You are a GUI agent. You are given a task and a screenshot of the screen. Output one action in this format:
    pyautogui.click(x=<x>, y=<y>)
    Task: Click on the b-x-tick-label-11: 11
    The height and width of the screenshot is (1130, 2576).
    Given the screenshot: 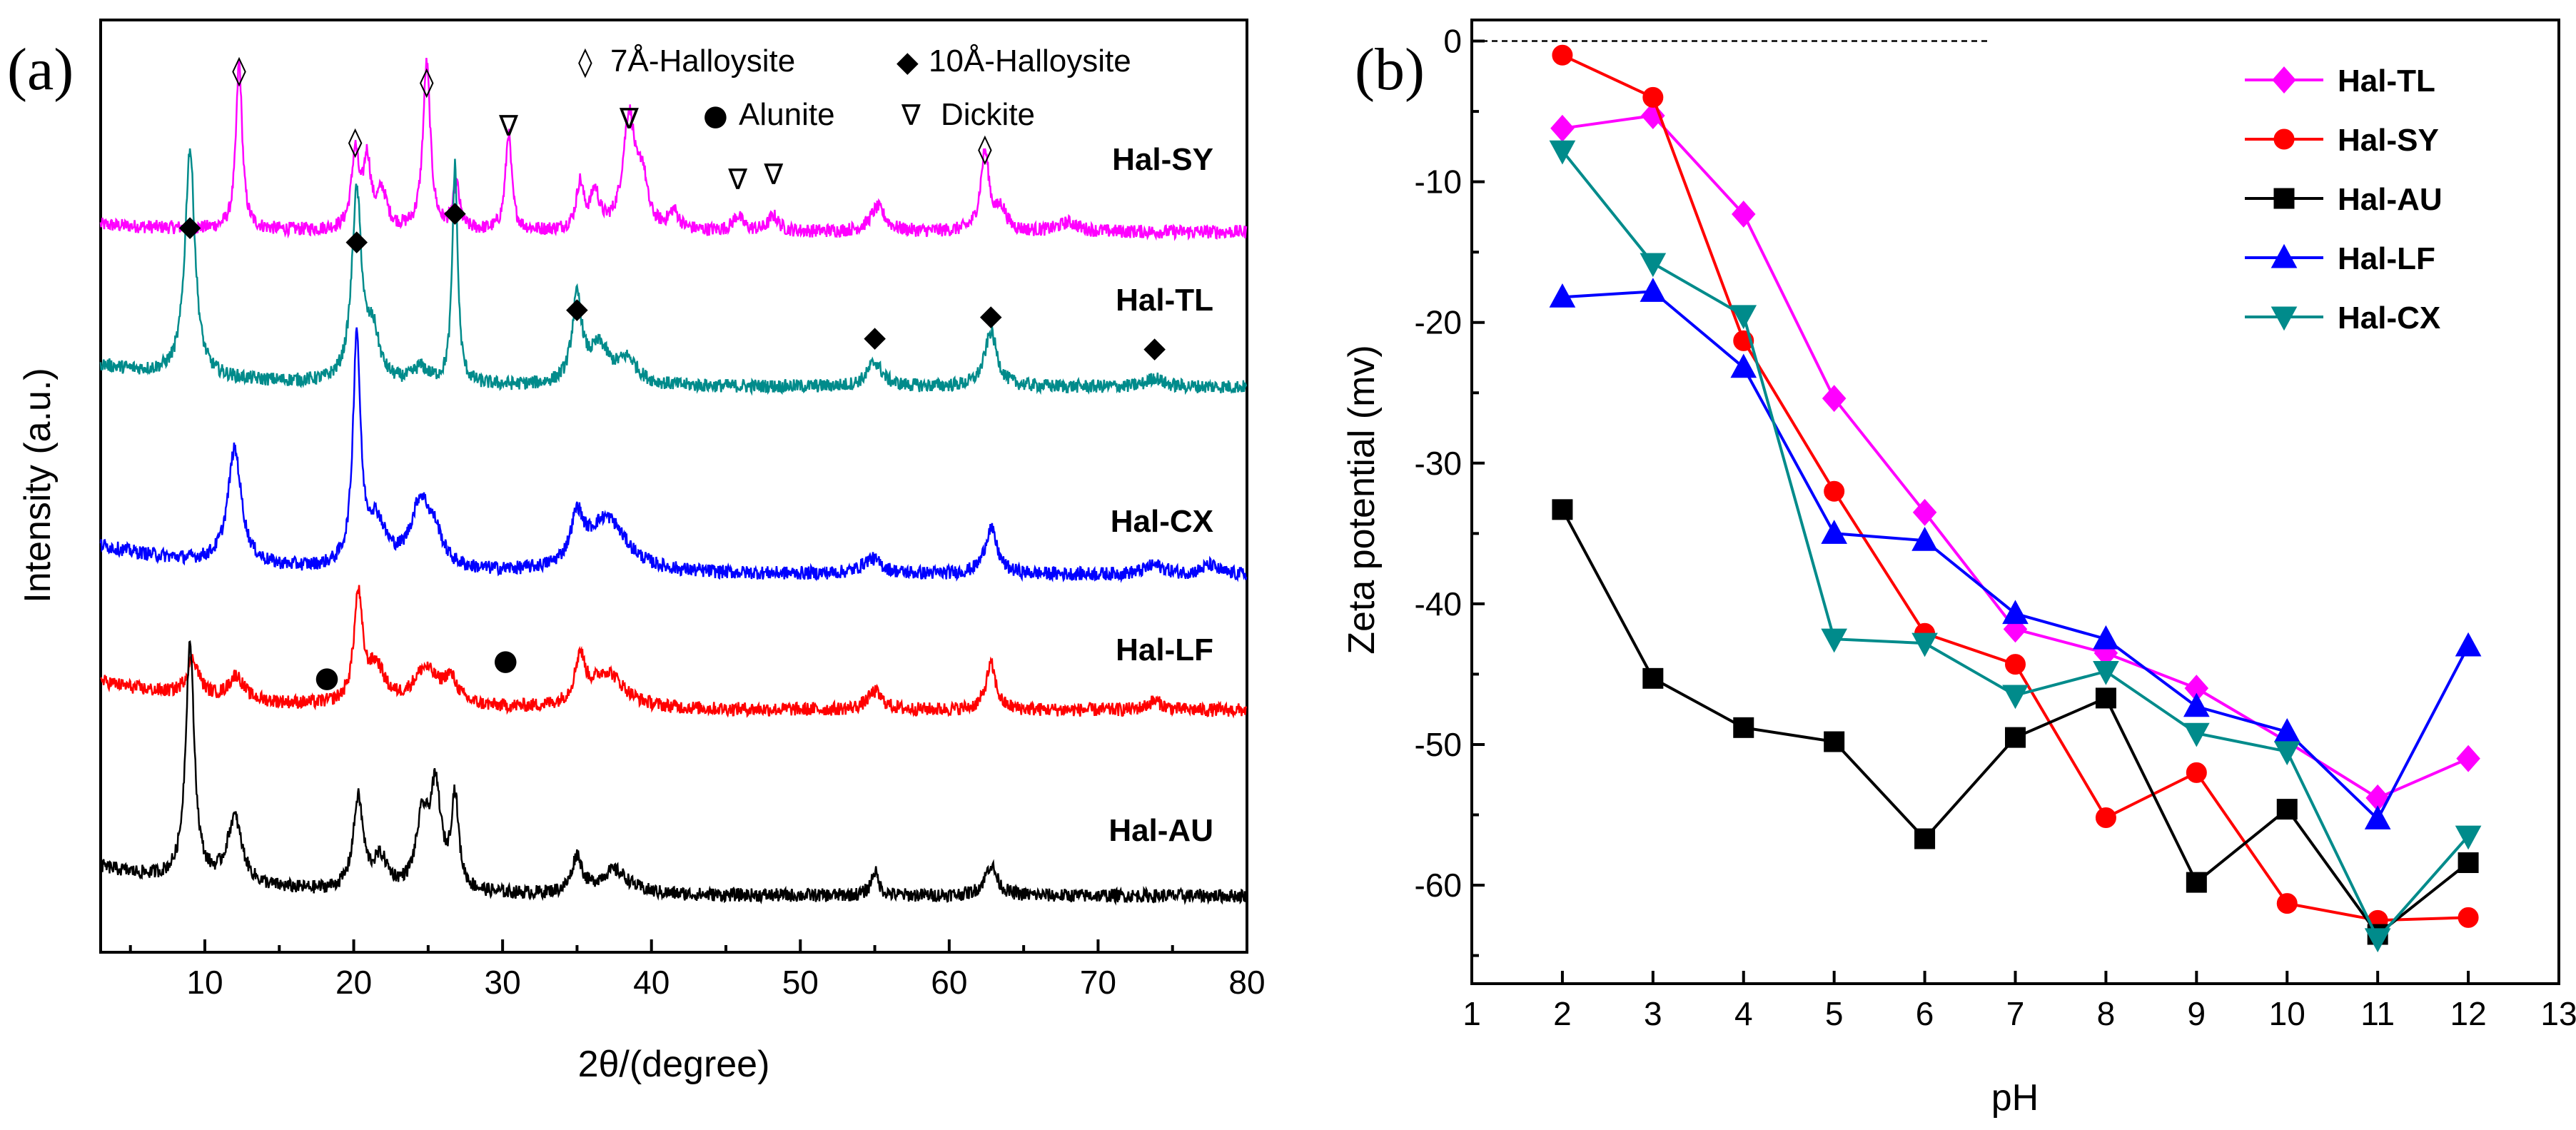 What is the action you would take?
    pyautogui.click(x=2377, y=1013)
    